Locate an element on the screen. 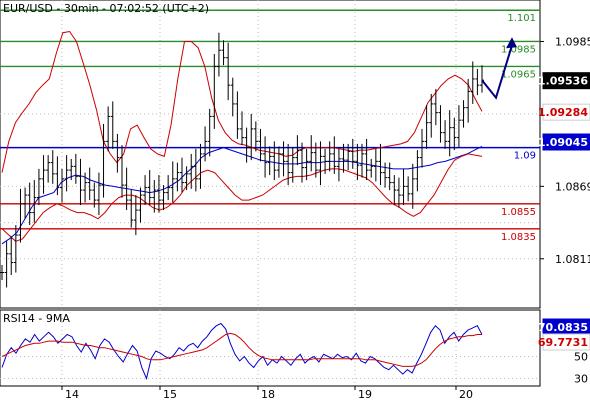 The height and width of the screenshot is (400, 590). rsi-ma-line is located at coordinates (241, 349).